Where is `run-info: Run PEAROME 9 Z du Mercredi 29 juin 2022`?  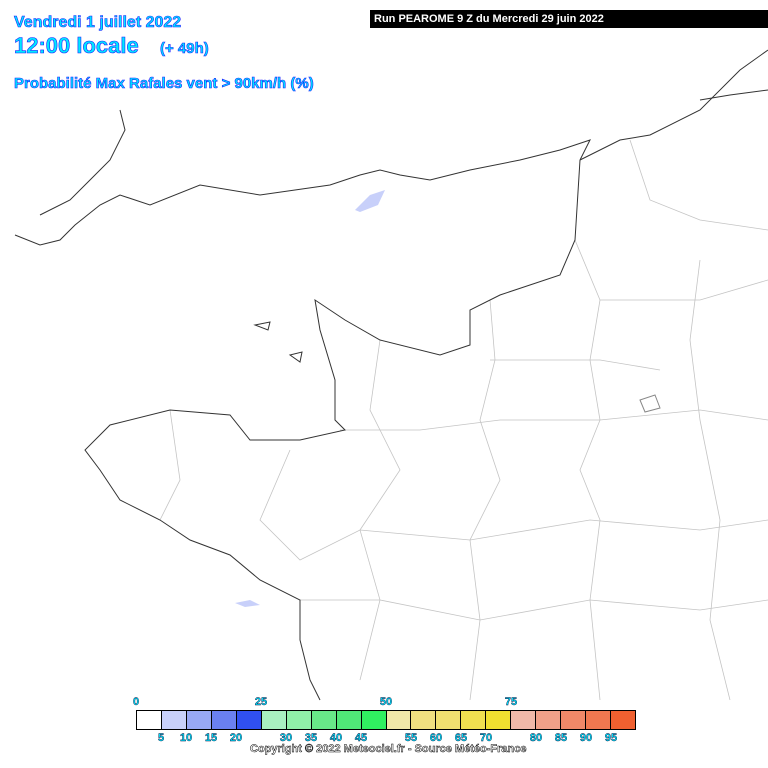
run-info: Run PEAROME 9 Z du Mercredi 29 juin 2022 is located at coordinates (569, 19).